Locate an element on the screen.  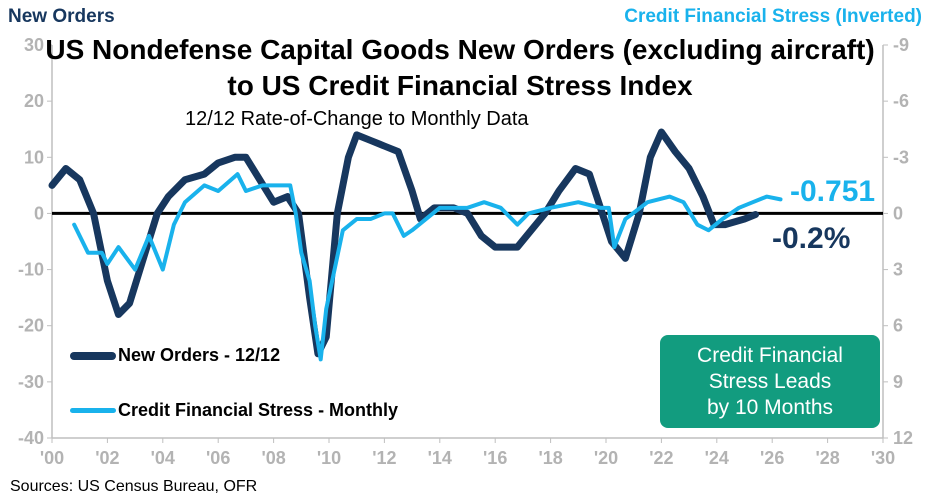
x-tick-label: '28 is located at coordinates (827, 458).